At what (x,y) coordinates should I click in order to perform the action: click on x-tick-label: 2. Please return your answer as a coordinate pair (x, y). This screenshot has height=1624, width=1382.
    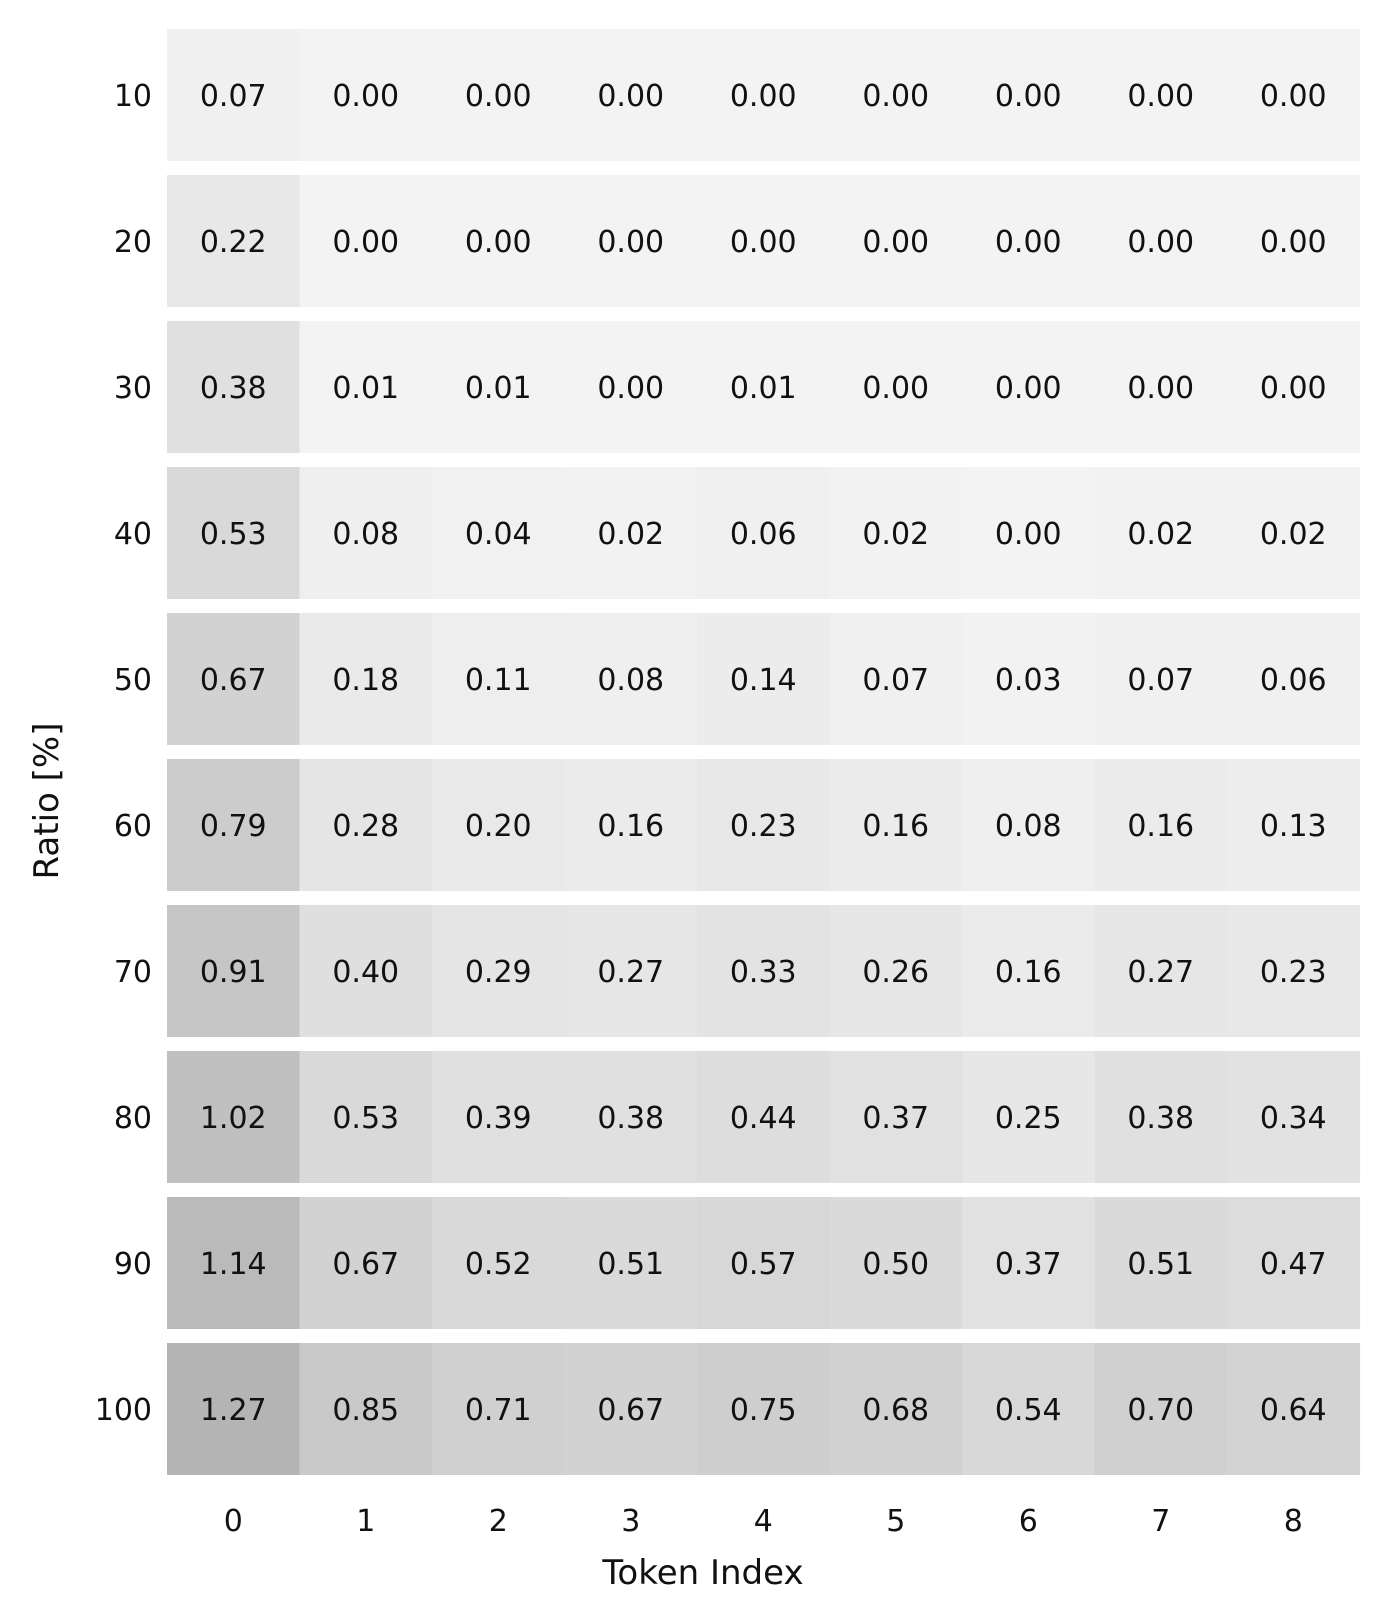
    Looking at the image, I should click on (498, 1521).